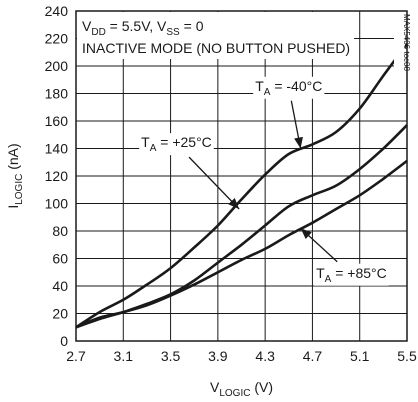 Image resolution: width=418 pixels, height=402 pixels. What do you see at coordinates (60, 231) in the screenshot?
I see `y-tick-label: 80` at bounding box center [60, 231].